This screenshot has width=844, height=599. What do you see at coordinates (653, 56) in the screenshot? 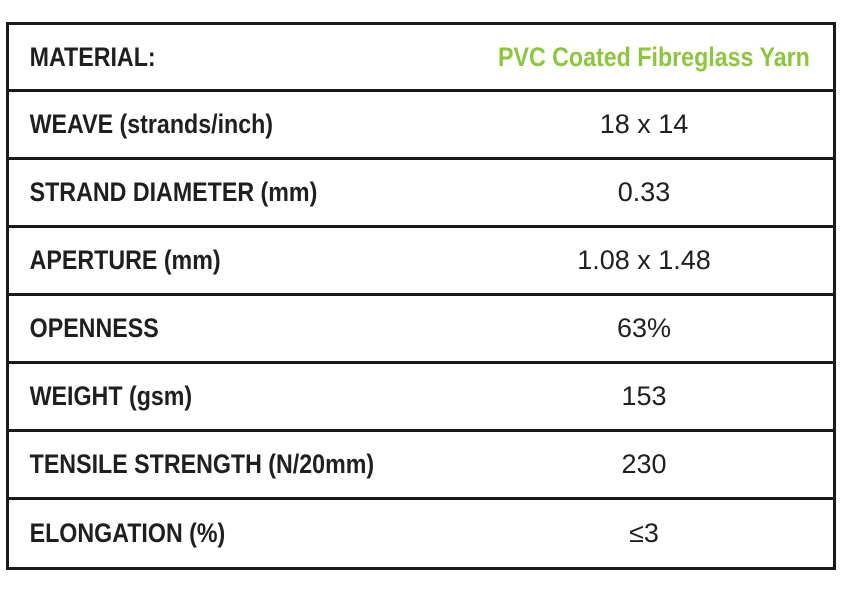
I see `material-value: PVC Coated Fibreglass Yarn` at bounding box center [653, 56].